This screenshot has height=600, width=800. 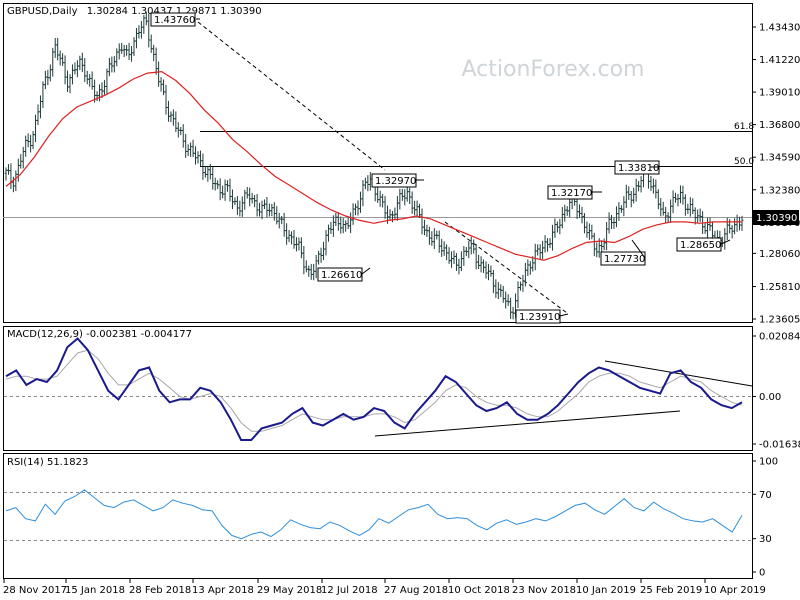 I want to click on price-label: 1.32970, so click(x=394, y=180).